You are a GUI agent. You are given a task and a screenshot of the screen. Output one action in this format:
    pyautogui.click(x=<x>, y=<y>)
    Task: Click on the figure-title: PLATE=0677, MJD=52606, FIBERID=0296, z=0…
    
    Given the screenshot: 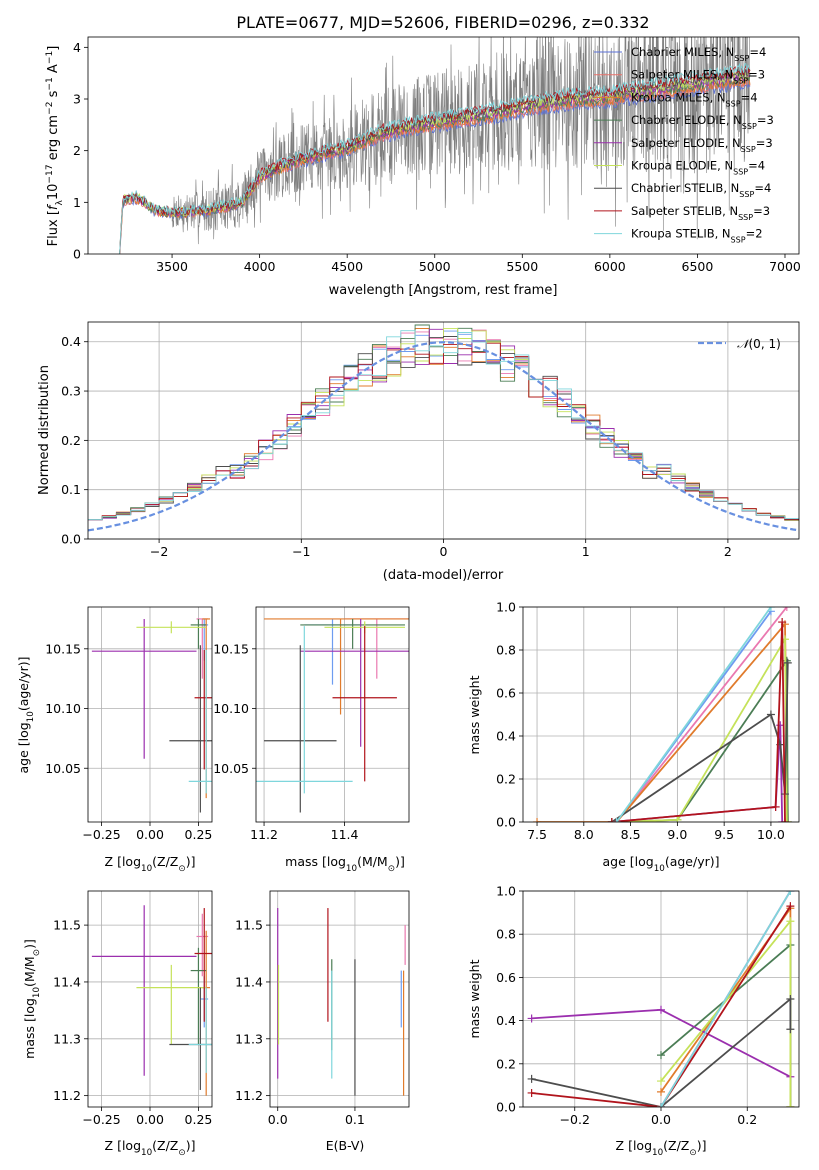 What is the action you would take?
    pyautogui.click(x=442, y=22)
    